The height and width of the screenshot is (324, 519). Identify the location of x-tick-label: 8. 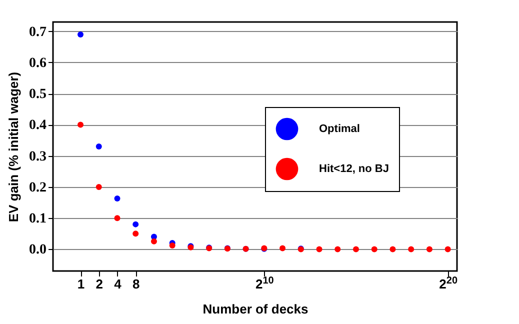
(136, 284).